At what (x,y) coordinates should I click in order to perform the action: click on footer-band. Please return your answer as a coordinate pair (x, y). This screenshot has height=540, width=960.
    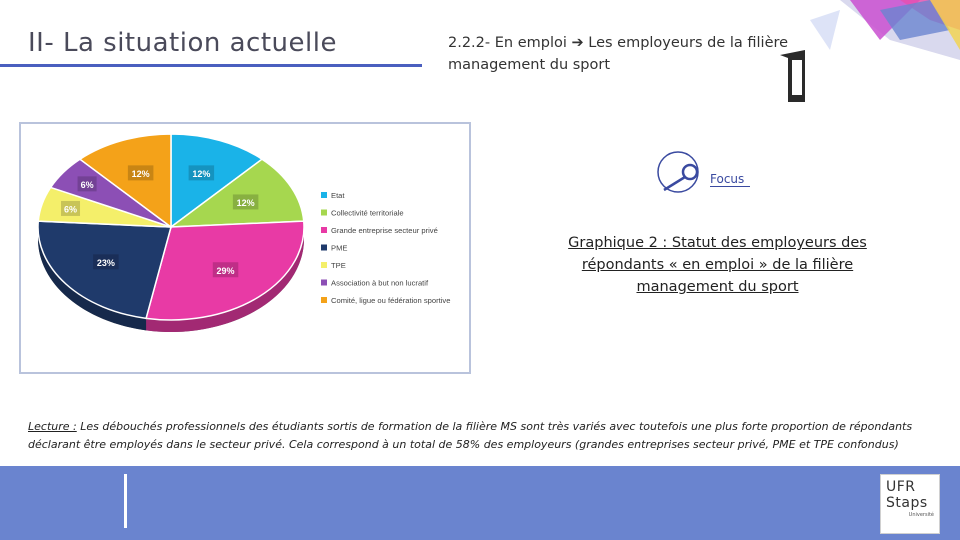
    Looking at the image, I should click on (480, 503).